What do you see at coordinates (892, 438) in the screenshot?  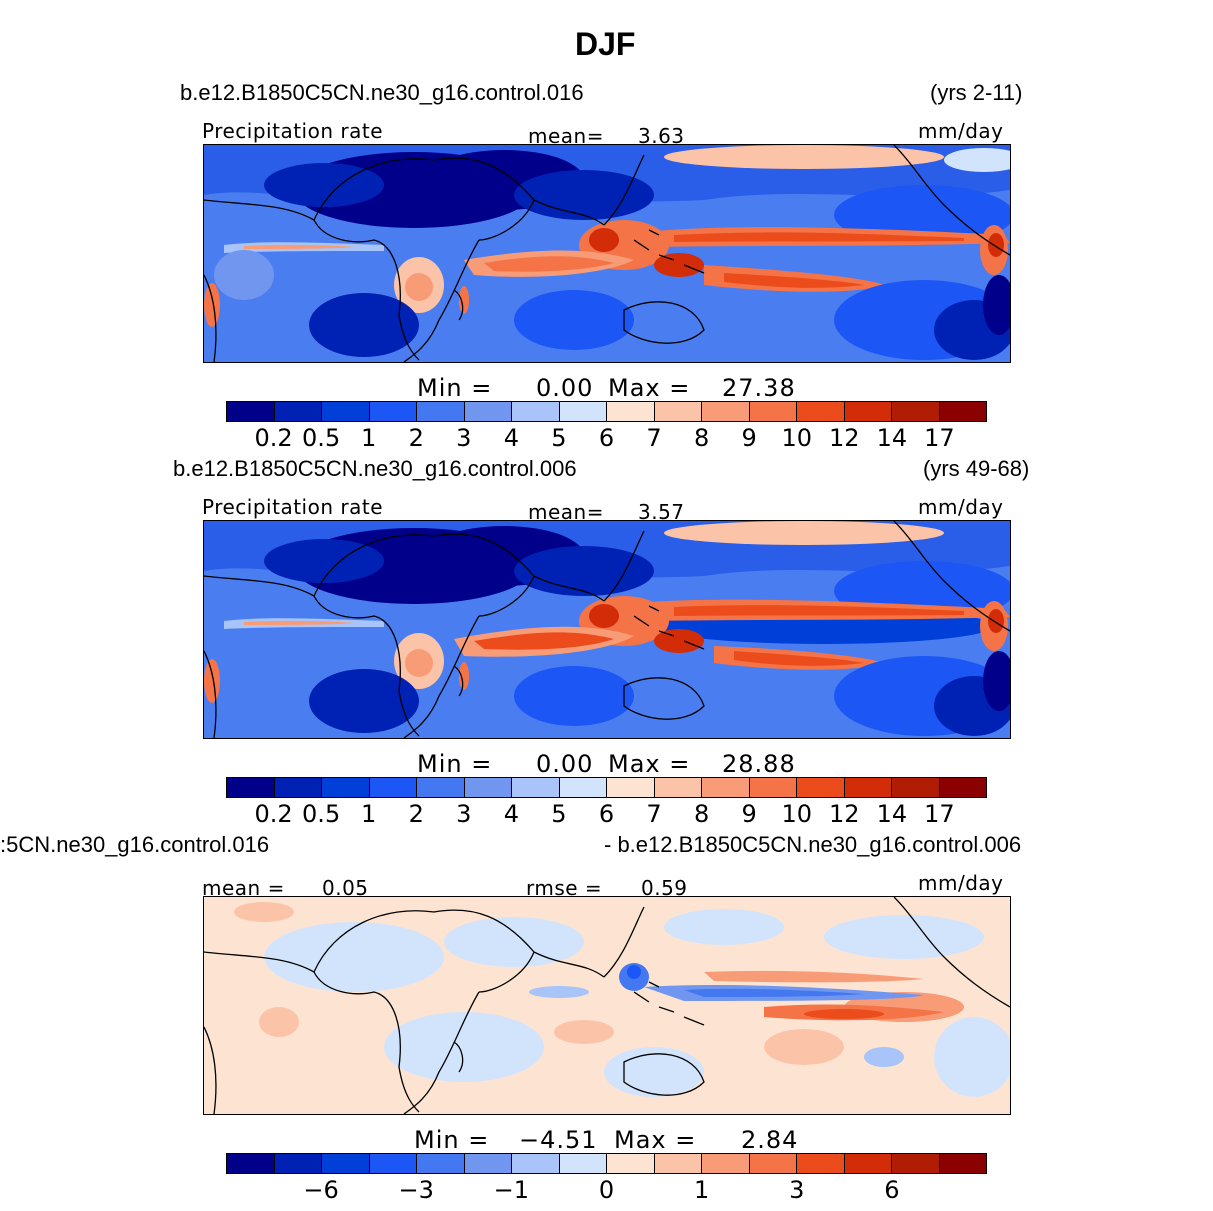 I see `colorbar-tick-label: 14` at bounding box center [892, 438].